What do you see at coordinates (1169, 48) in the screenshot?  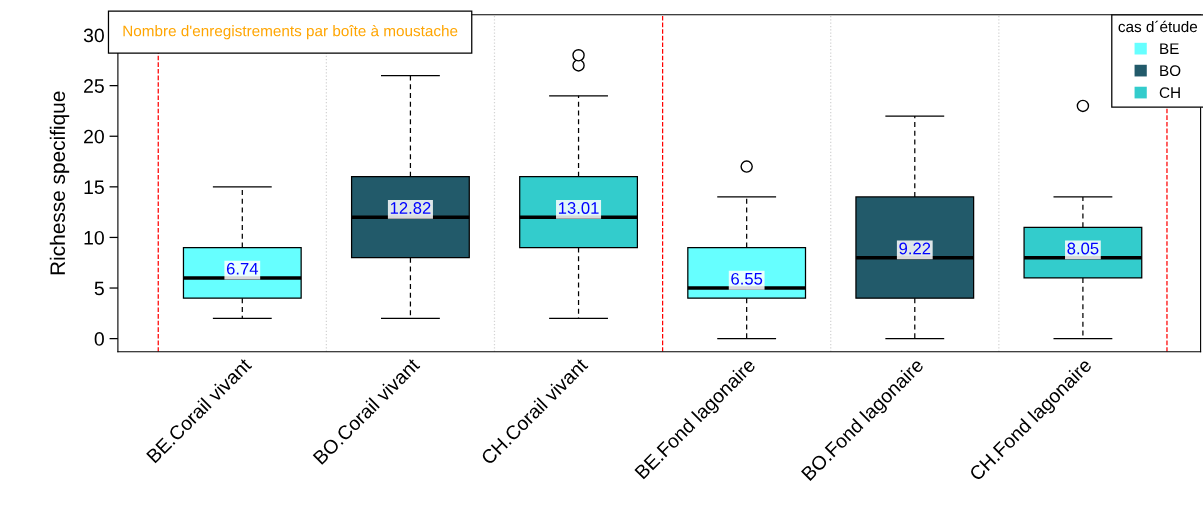 I see `legend-label: BE` at bounding box center [1169, 48].